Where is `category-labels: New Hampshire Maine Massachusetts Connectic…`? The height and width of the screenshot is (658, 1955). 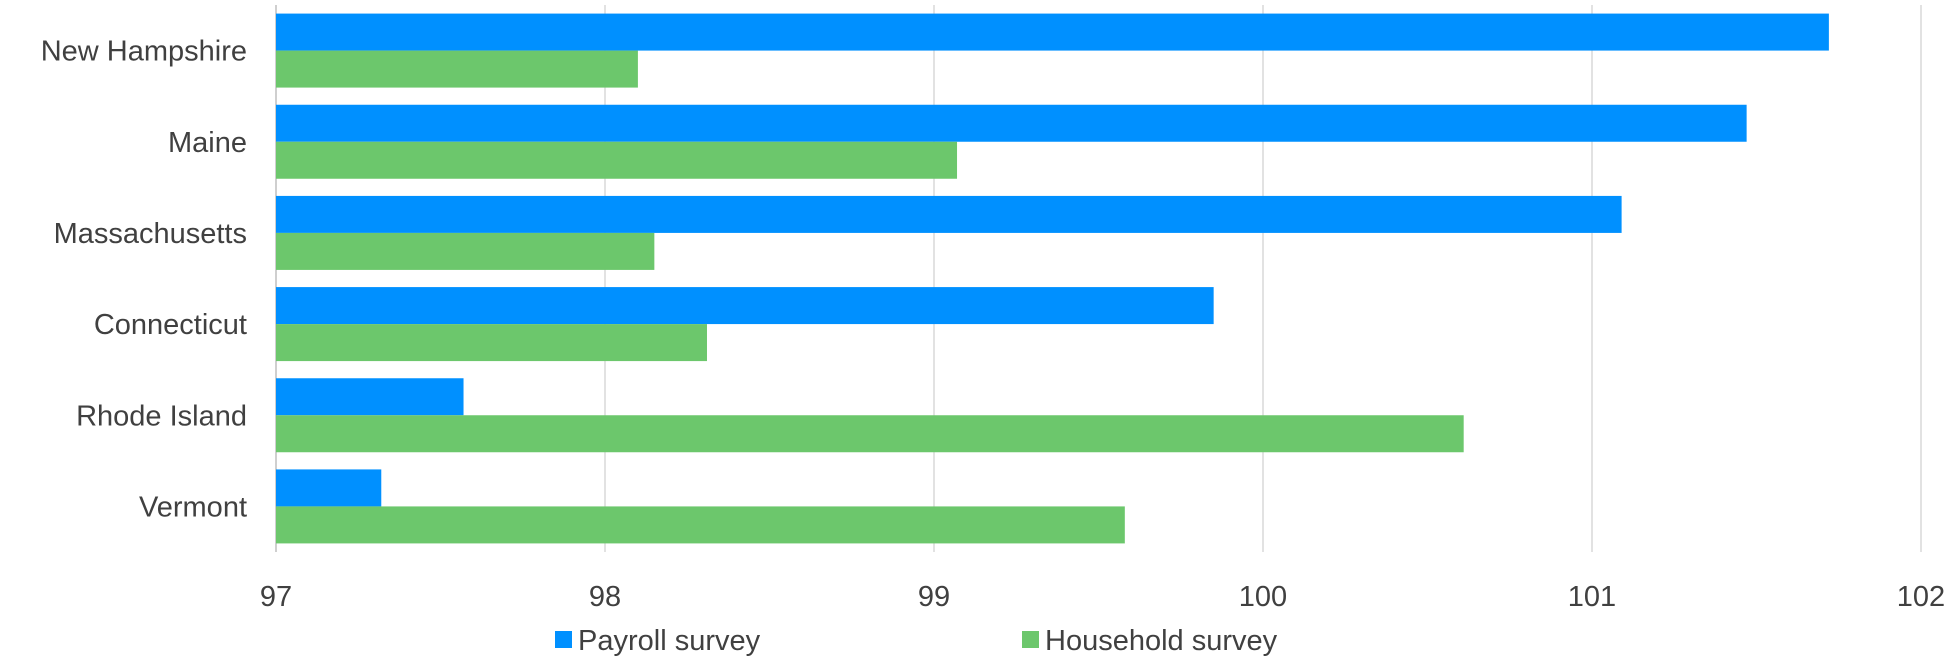 category-labels: New Hampshire Maine Massachusetts Connectic… is located at coordinates (144, 280).